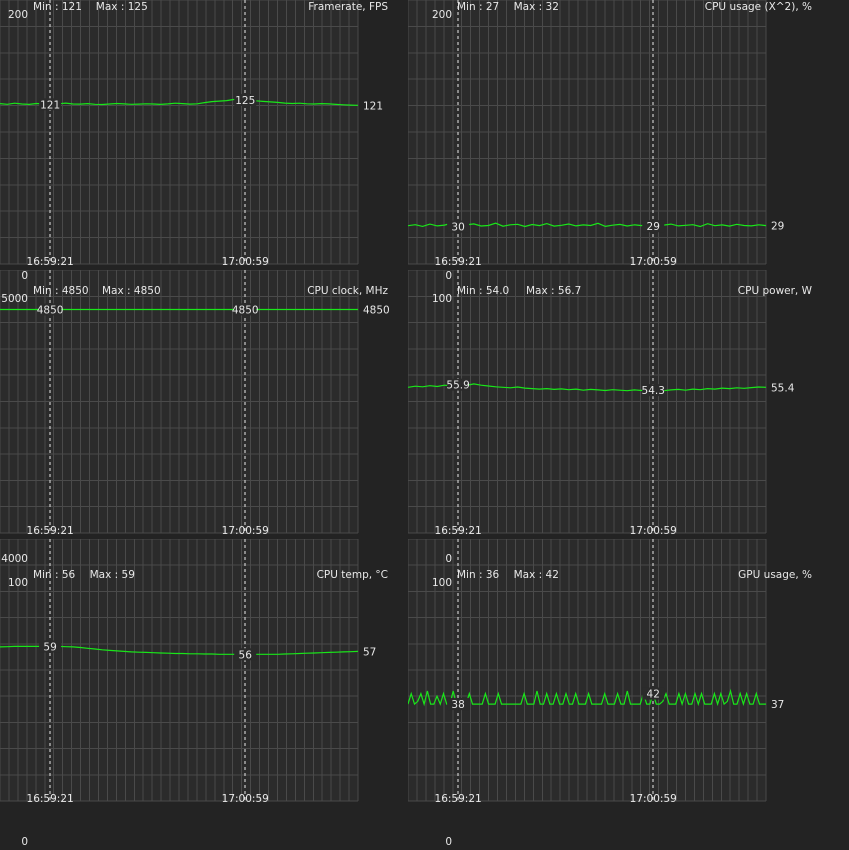 This screenshot has width=849, height=850. Describe the element at coordinates (54, 575) in the screenshot. I see `min-label: Min : 56` at that location.